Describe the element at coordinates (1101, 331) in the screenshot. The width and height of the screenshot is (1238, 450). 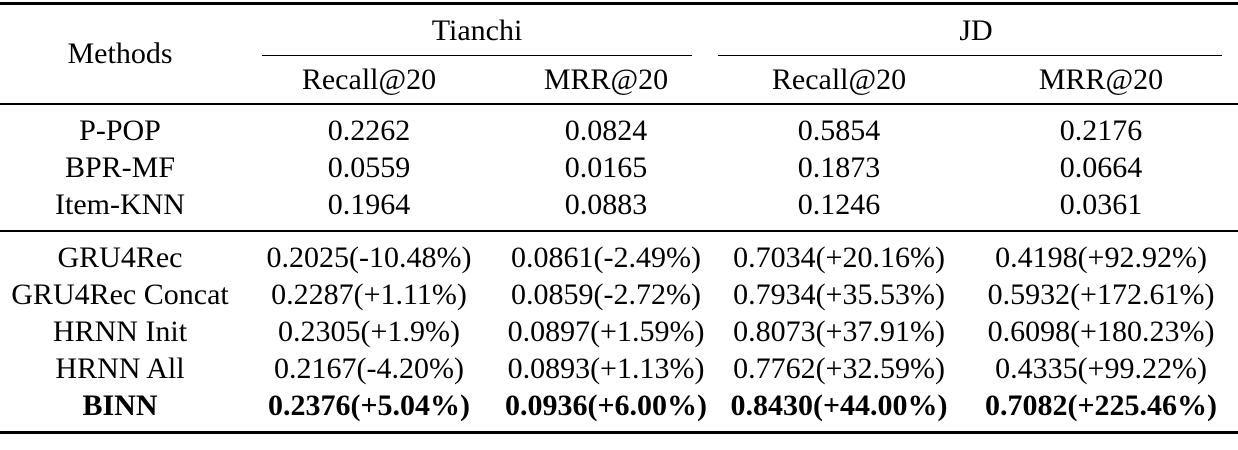
I see `value-cell: 0.6098(+180.23%)` at that location.